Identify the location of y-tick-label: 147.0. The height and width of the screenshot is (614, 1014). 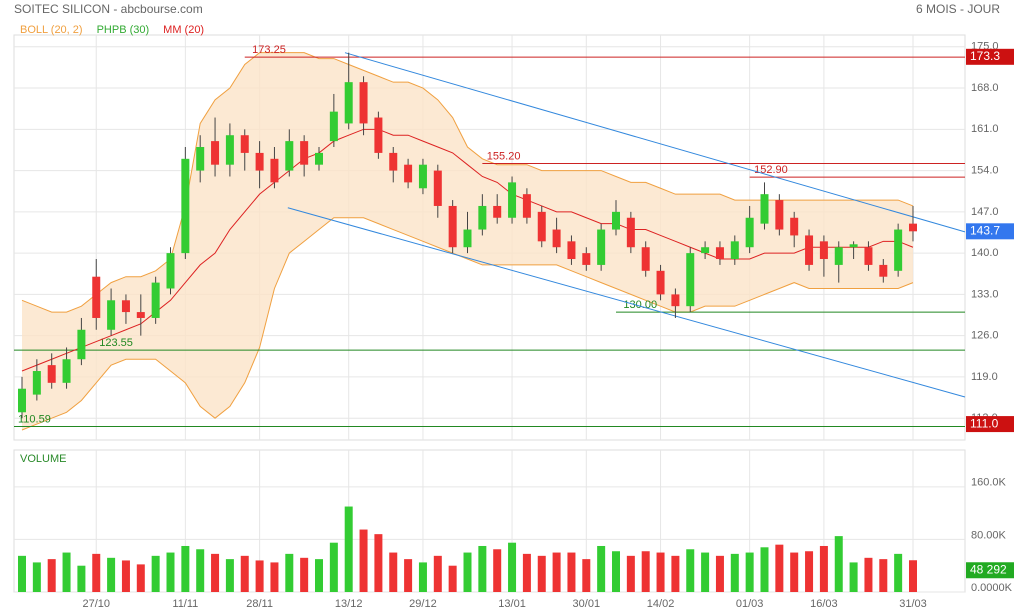
(985, 212).